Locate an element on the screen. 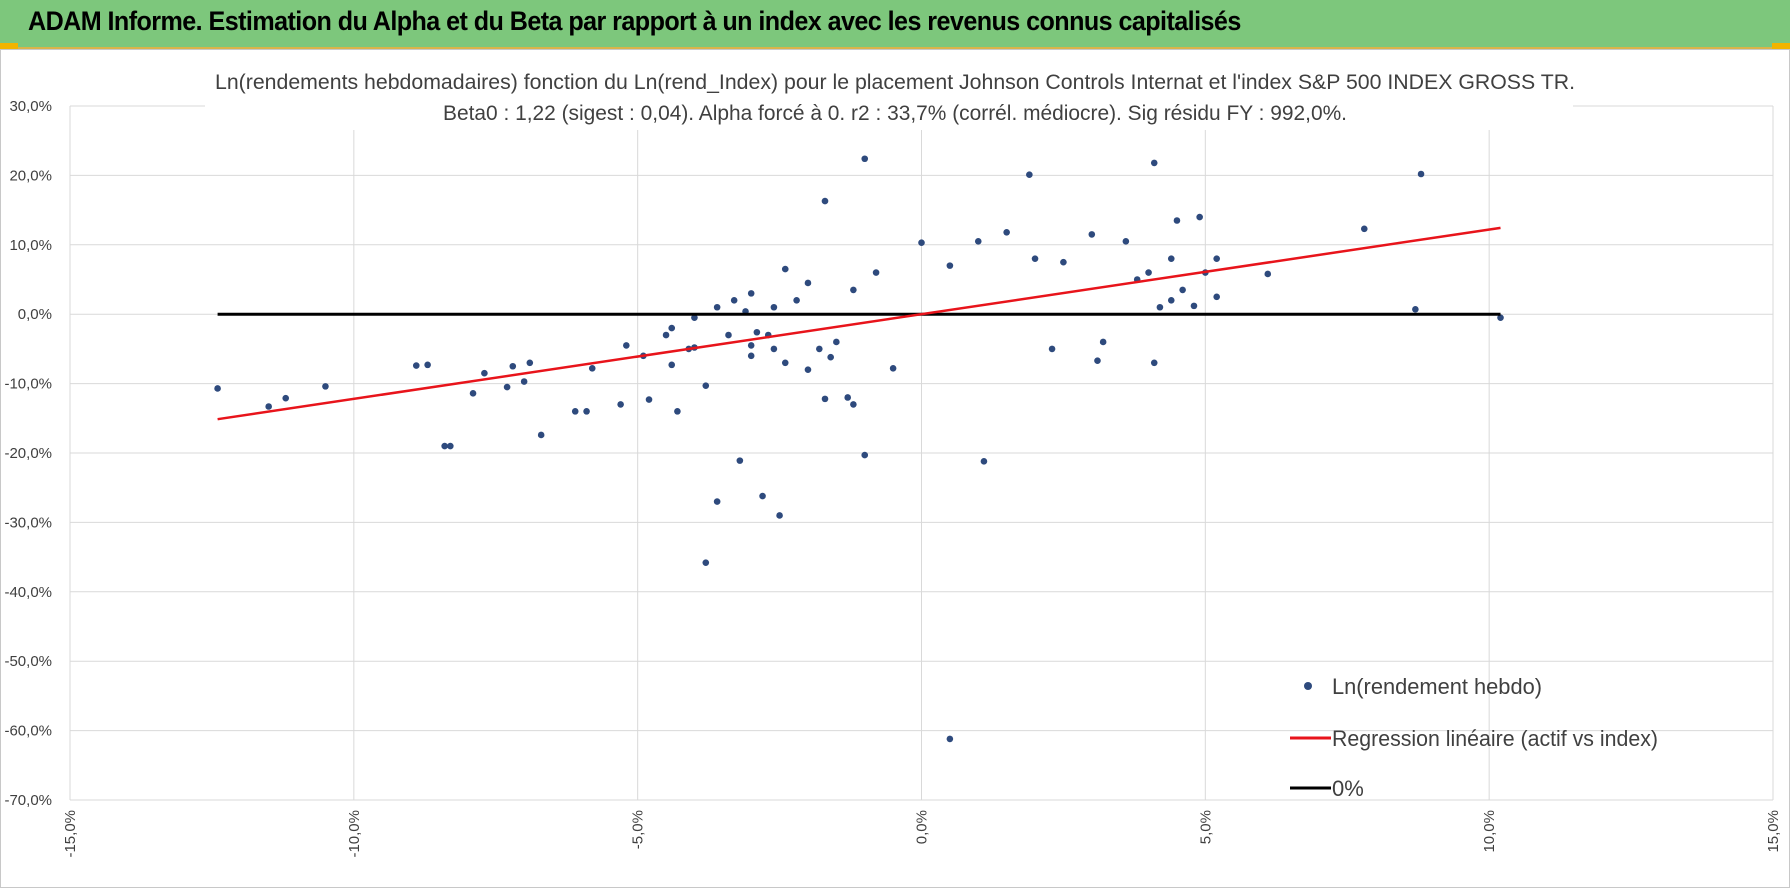 This screenshot has width=1790, height=888. x-tick-label: -5,0% is located at coordinates (638, 829).